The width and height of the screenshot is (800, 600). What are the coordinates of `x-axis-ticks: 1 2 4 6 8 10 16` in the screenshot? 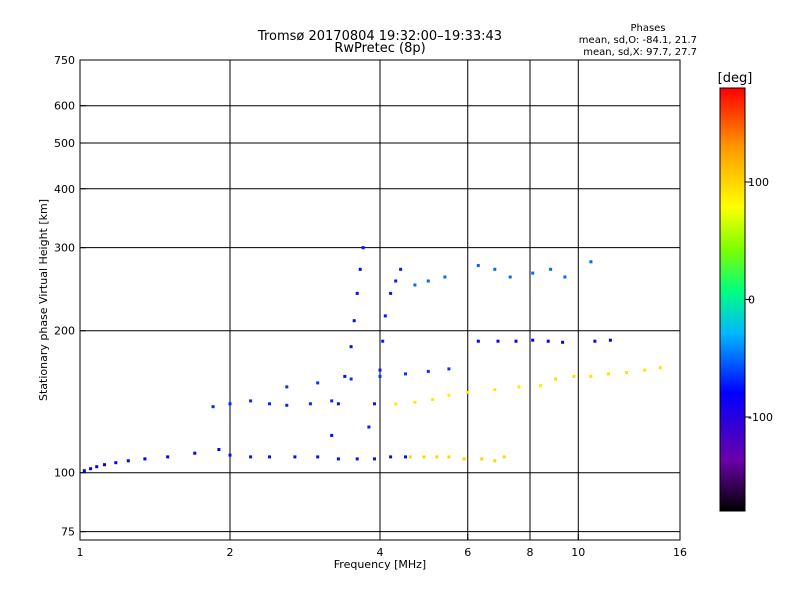 It's located at (382, 546).